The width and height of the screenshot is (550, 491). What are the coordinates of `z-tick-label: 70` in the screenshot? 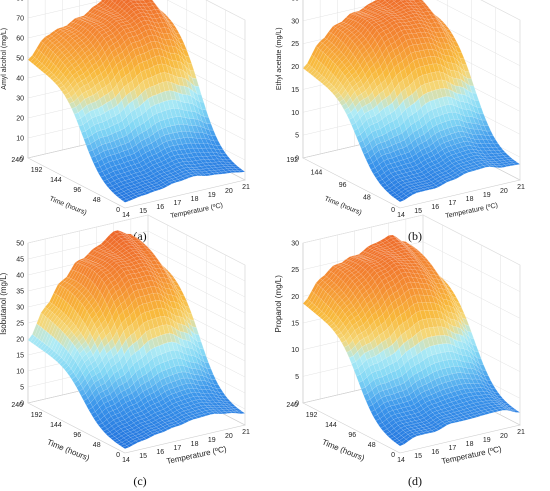 It's located at (20, 19).